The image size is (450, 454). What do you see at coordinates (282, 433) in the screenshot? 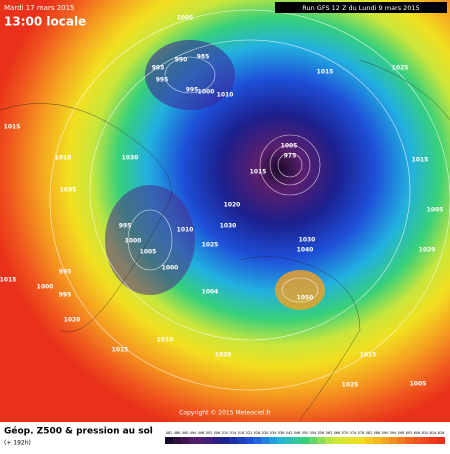
I see `colorbar-tick-label: 538` at bounding box center [282, 433].